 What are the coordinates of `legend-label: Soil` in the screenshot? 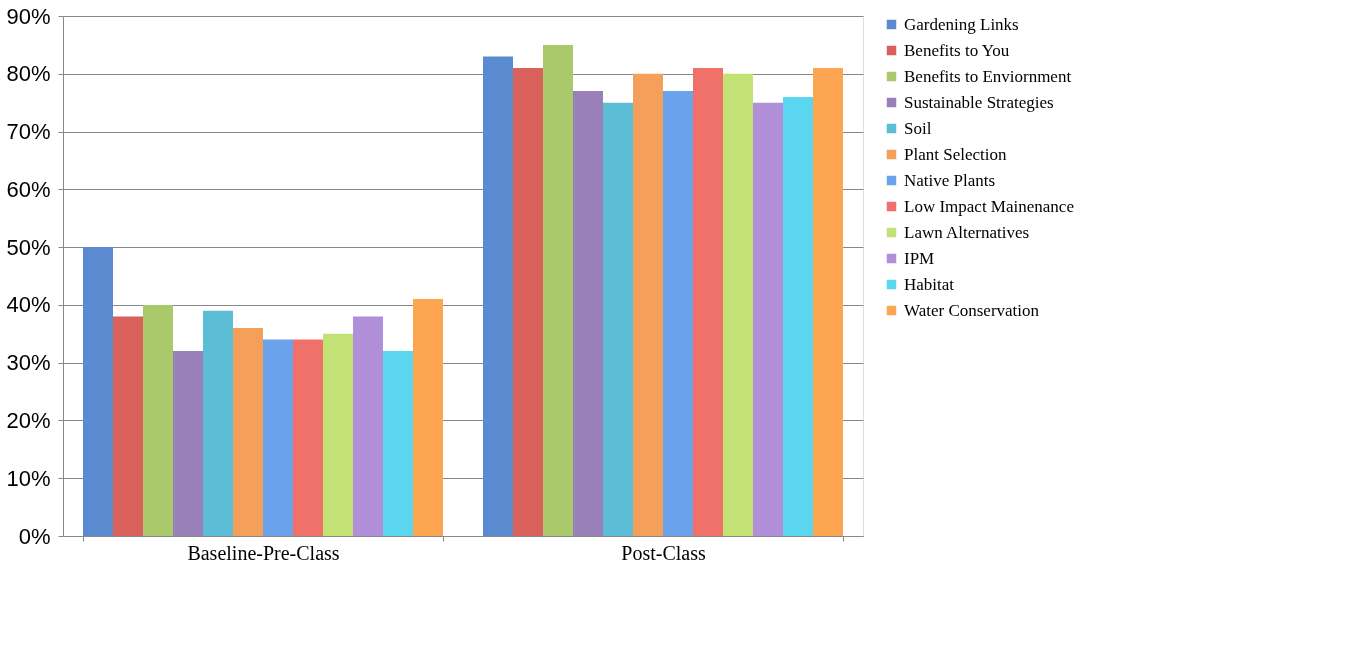 It's located at (918, 128).